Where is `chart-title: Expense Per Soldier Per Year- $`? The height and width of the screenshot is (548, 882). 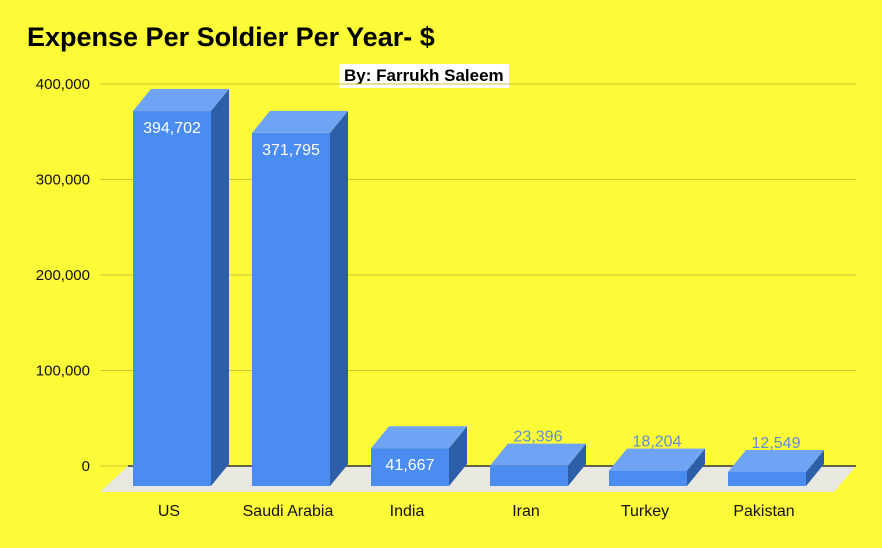 chart-title: Expense Per Soldier Per Year- $ is located at coordinates (231, 37).